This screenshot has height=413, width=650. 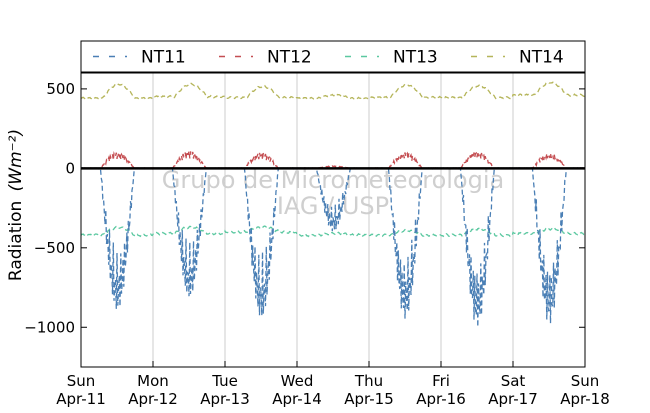 What do you see at coordinates (441, 399) in the screenshot?
I see `x-tick-label-date: Apr-16` at bounding box center [441, 399].